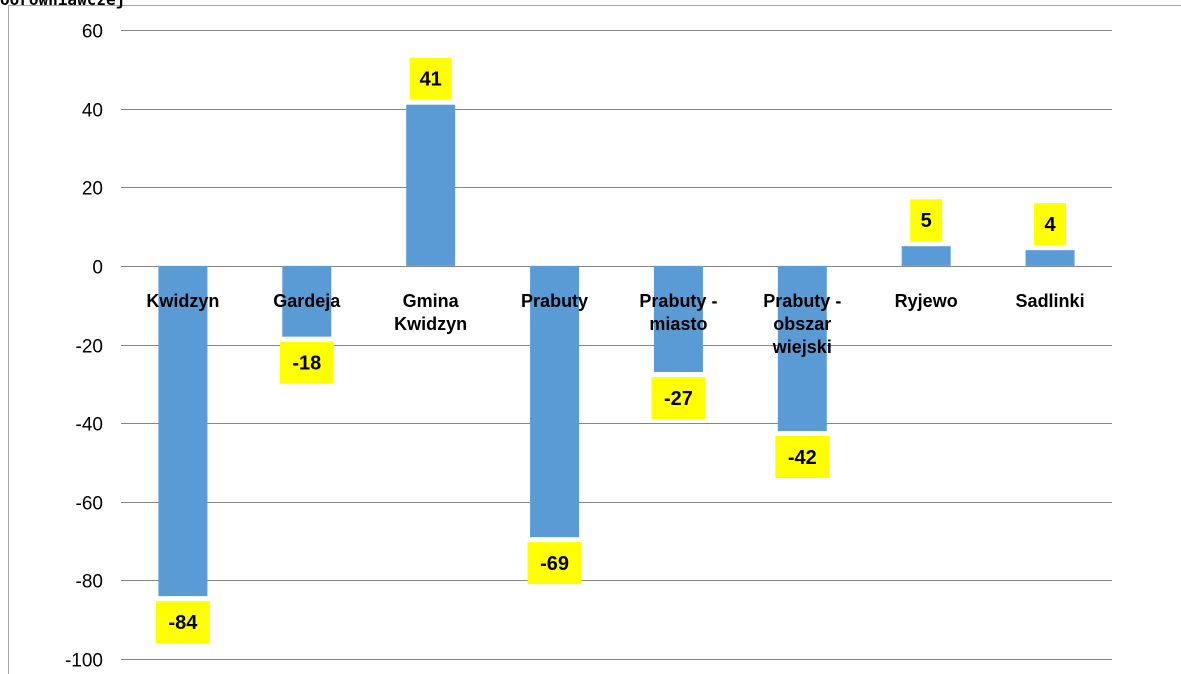 The width and height of the screenshot is (1181, 674). I want to click on category-label-line: Sadlinki, so click(1050, 301).